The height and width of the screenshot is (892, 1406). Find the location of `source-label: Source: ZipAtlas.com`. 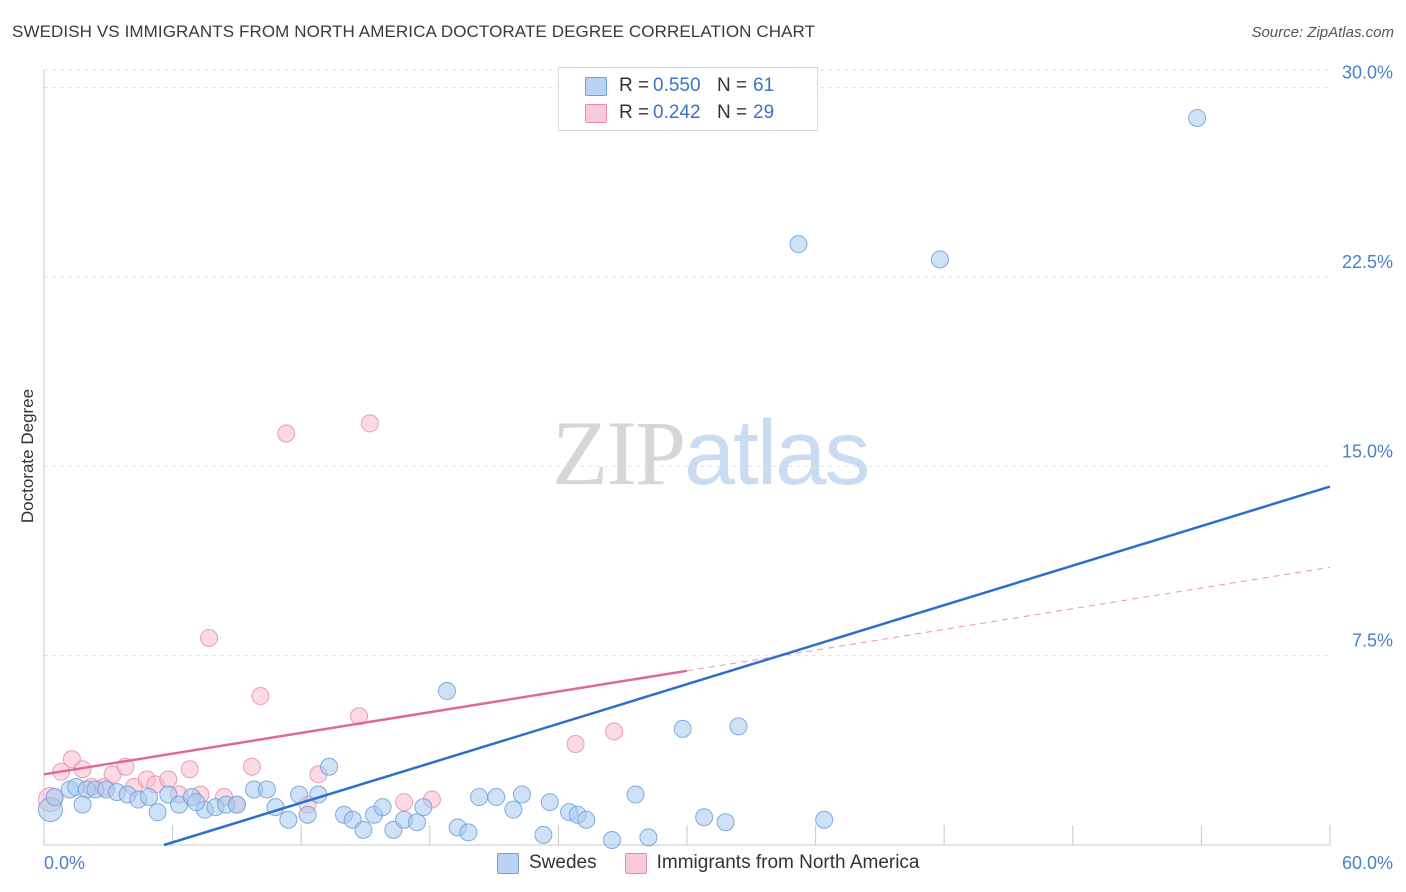

source-label: Source: ZipAtlas.com is located at coordinates (1322, 32).